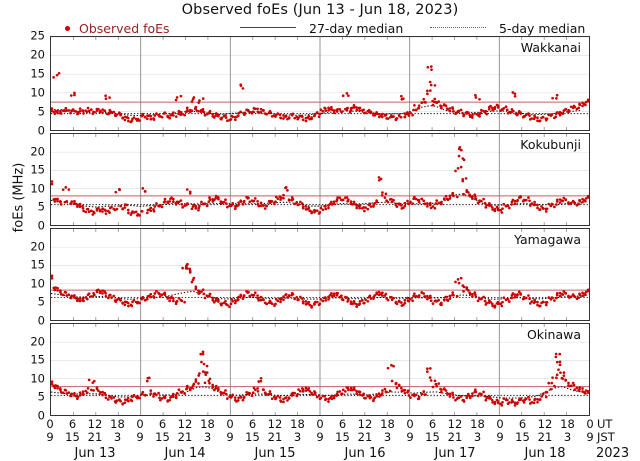  Describe the element at coordinates (606, 437) in the screenshot. I see `x-axis-unit-jst: JST` at that location.